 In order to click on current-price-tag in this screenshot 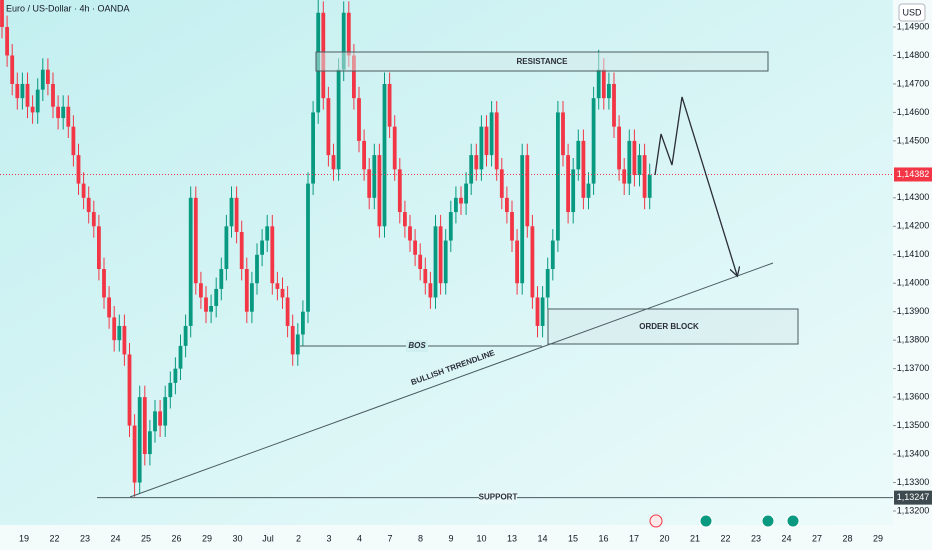, I will do `click(913, 174)`.